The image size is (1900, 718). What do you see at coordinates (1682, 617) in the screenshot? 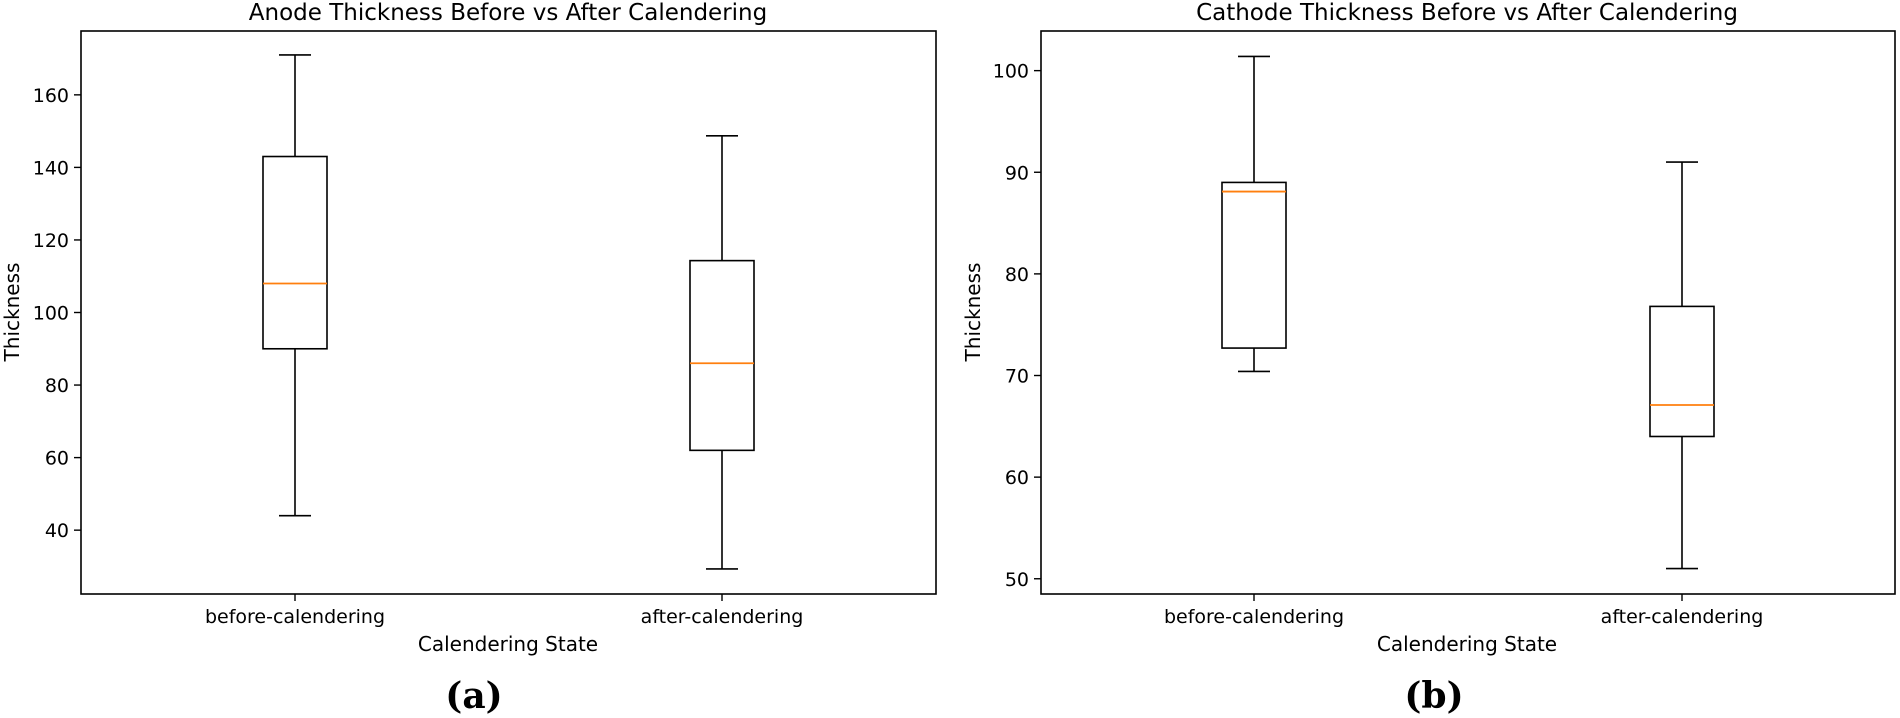
I see `chart-b-xtick-label: after-calendering` at bounding box center [1682, 617].